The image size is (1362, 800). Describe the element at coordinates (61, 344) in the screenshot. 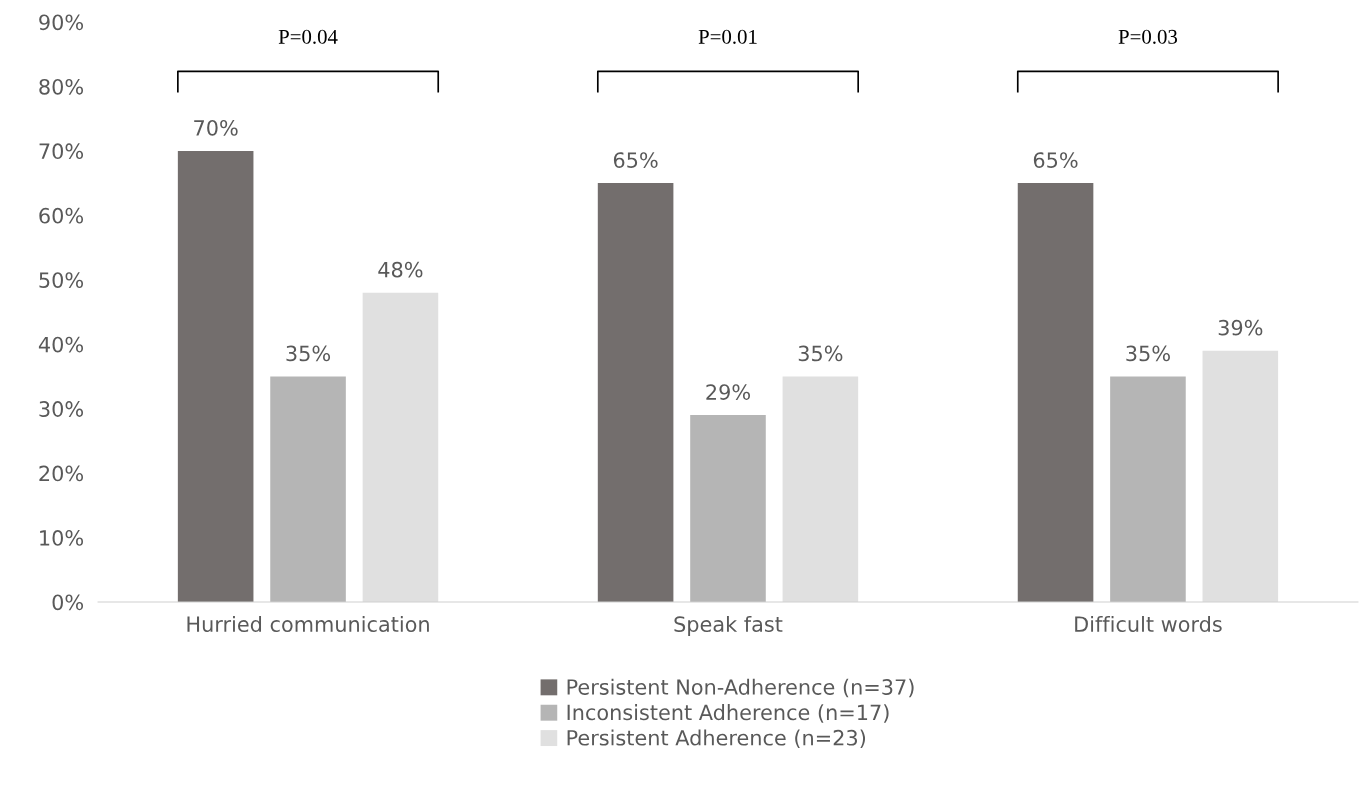

I see `y-tick-label: 40%` at that location.